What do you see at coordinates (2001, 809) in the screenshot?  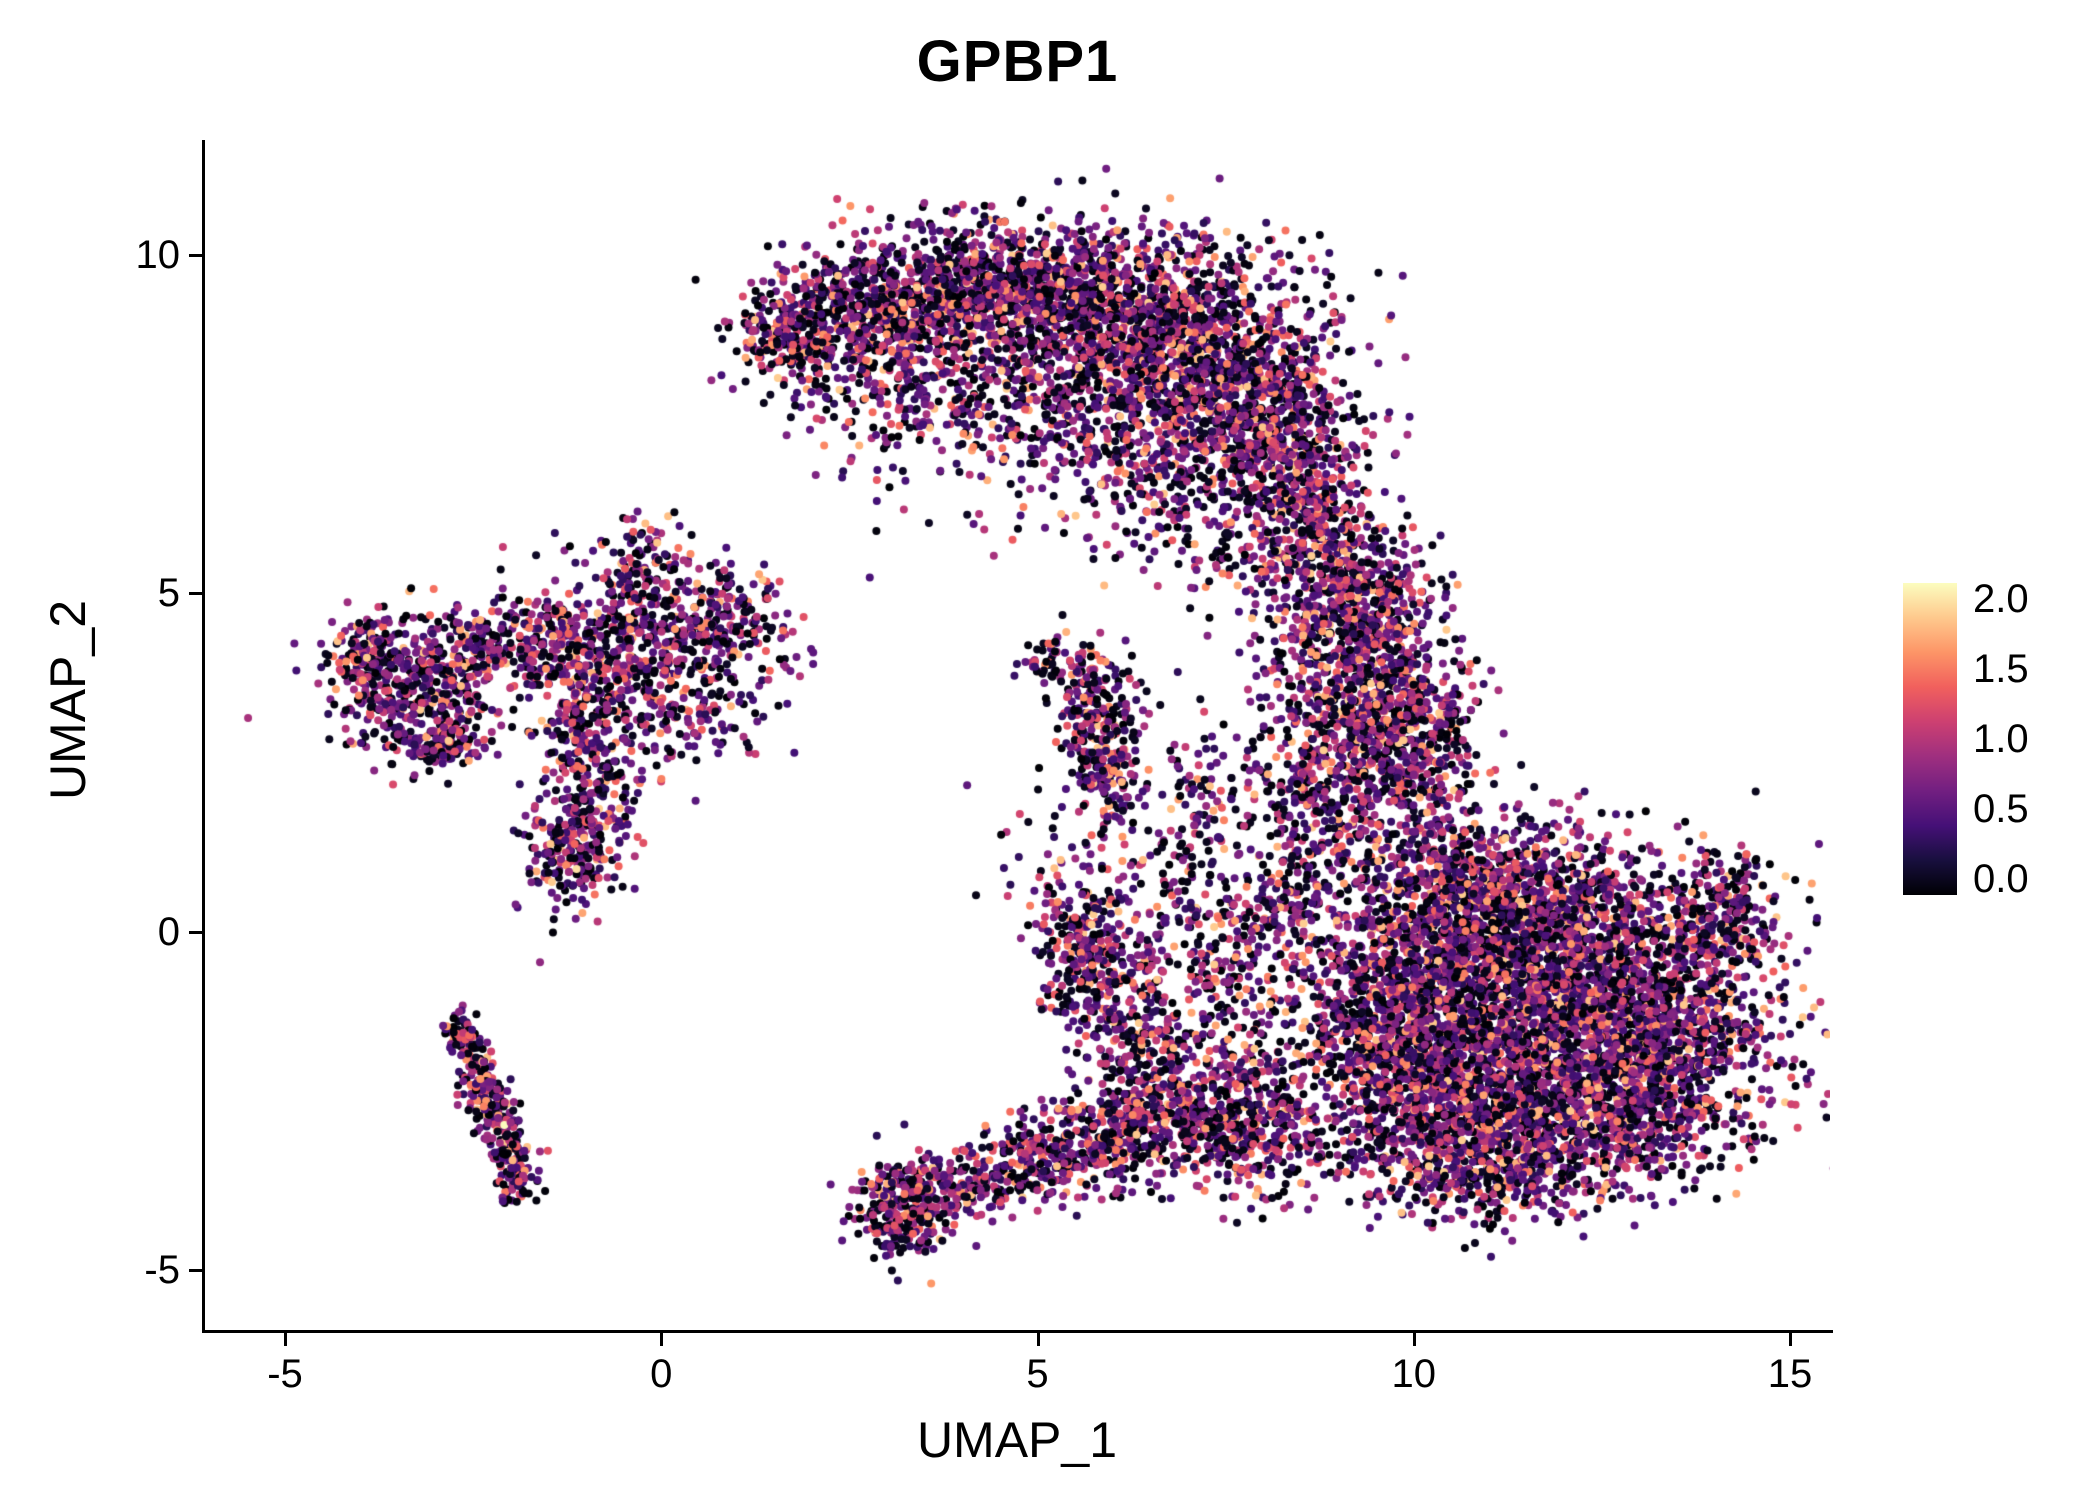 I see `colorbar-tick-label: 0.5` at bounding box center [2001, 809].